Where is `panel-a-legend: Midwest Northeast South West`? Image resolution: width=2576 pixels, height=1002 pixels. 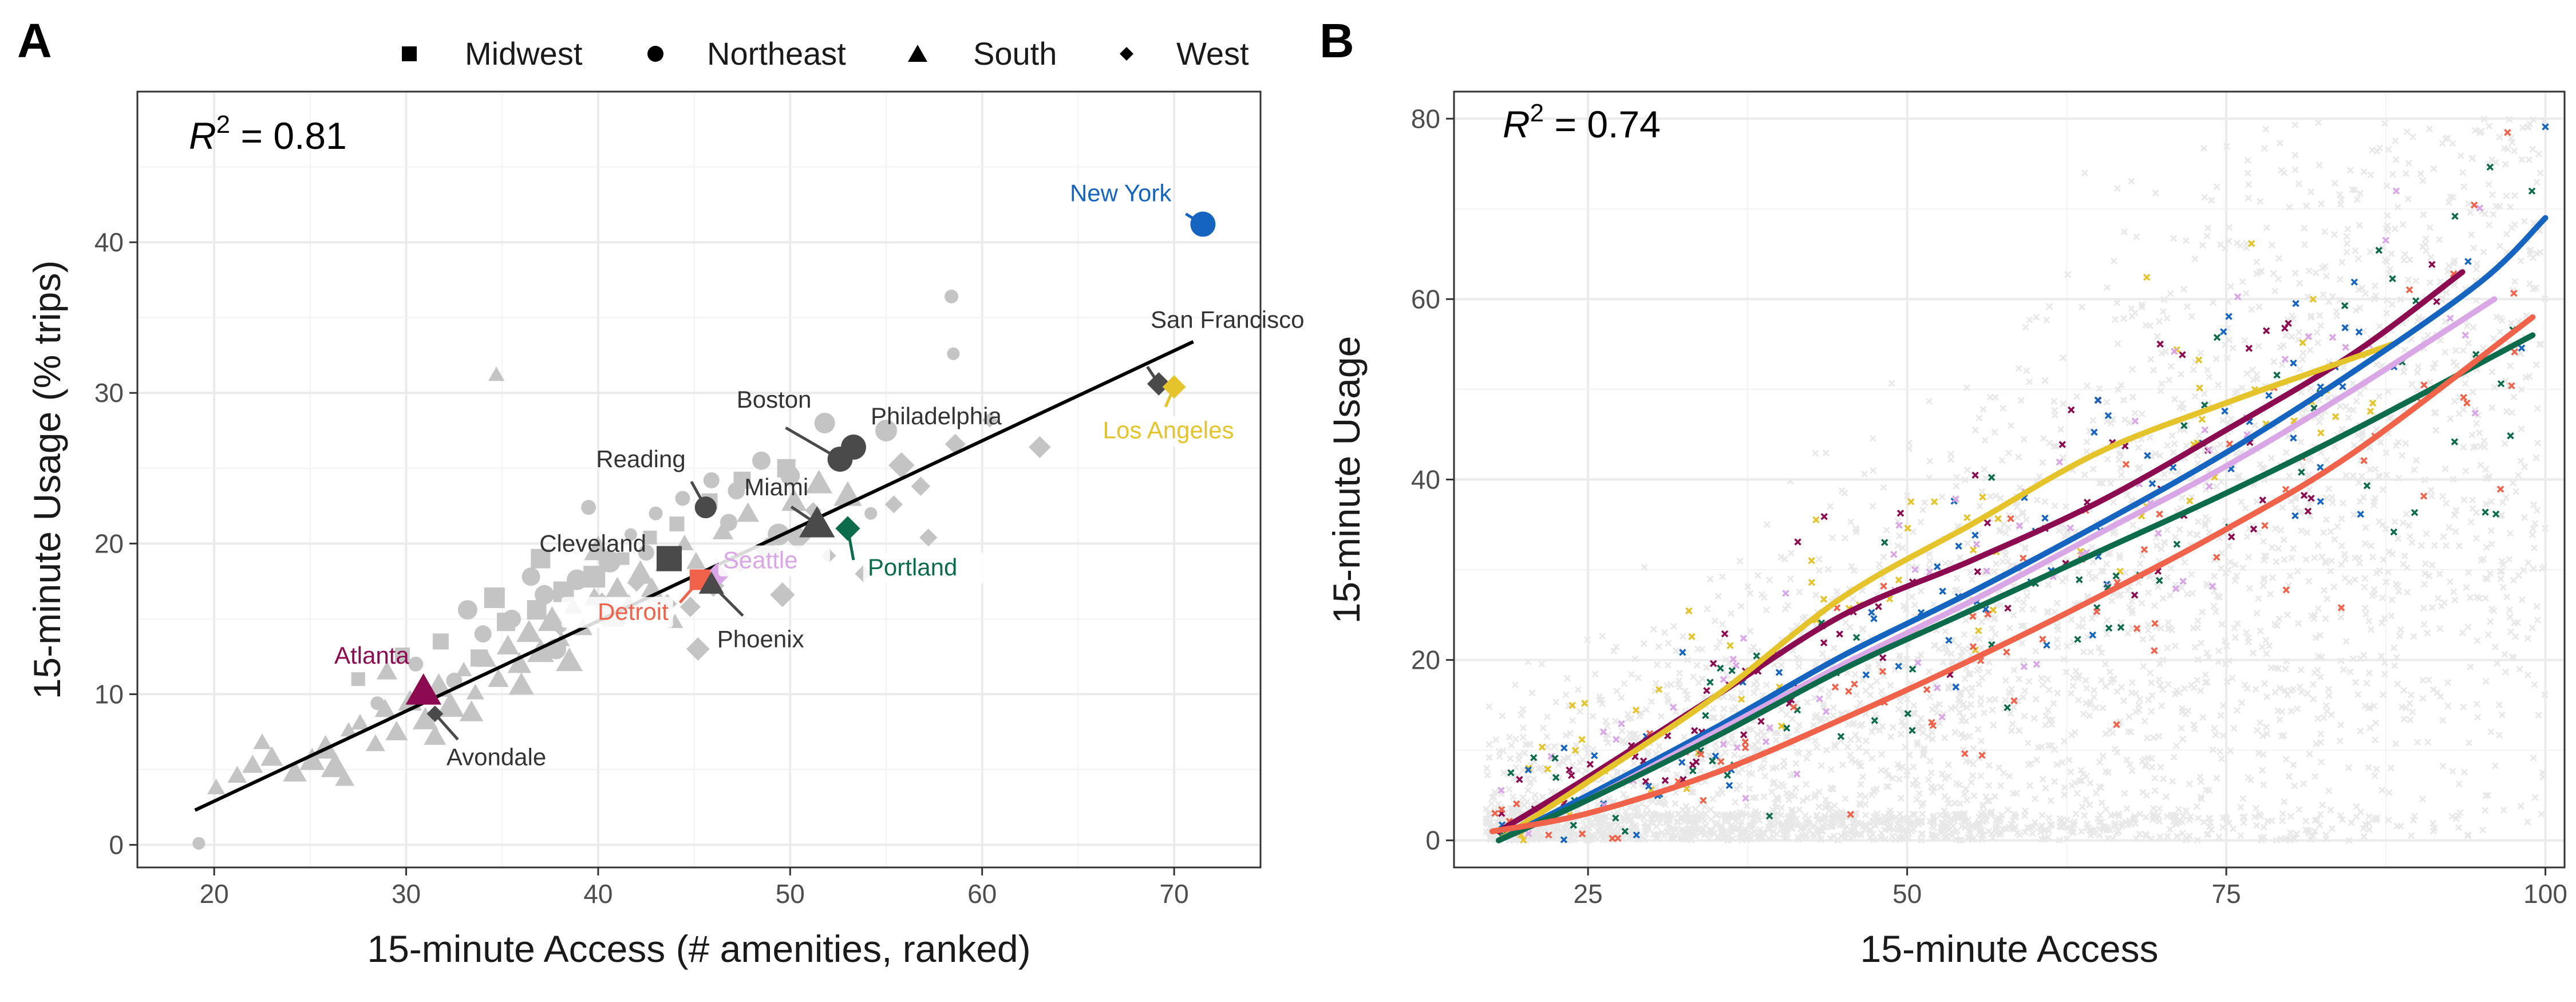
panel-a-legend: Midwest Northeast South West is located at coordinates (825, 53).